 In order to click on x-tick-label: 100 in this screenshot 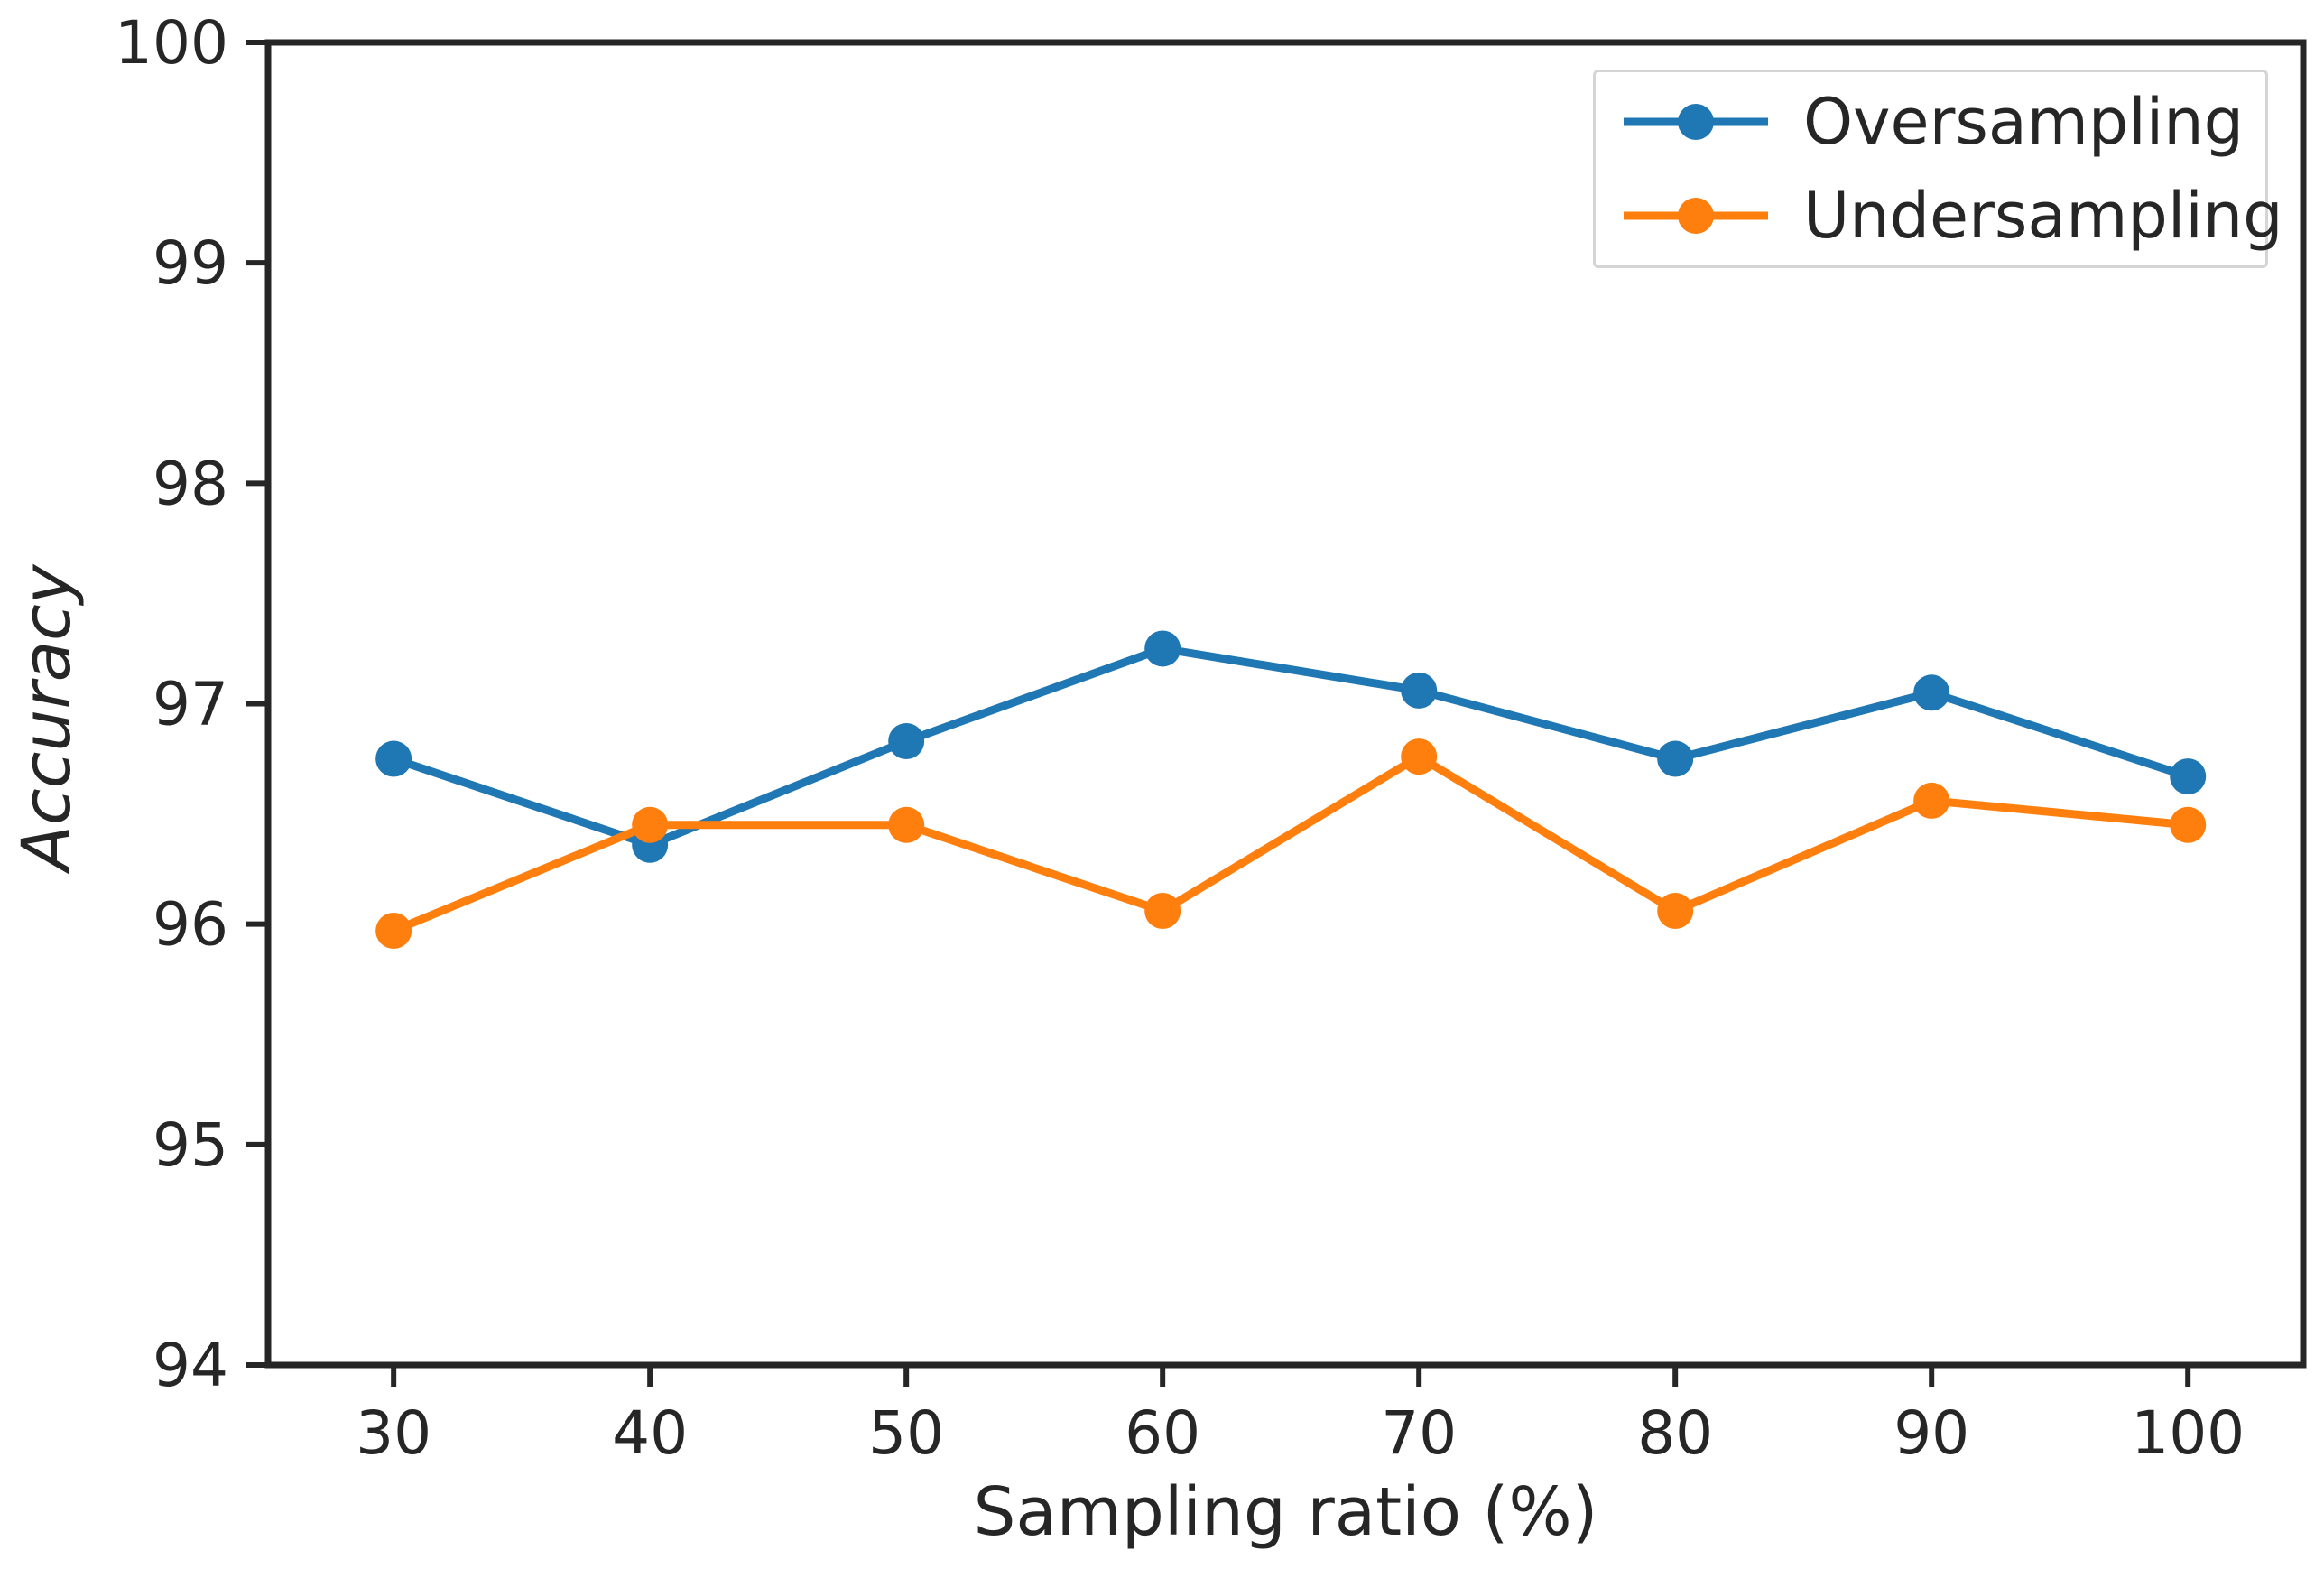, I will do `click(2188, 1433)`.